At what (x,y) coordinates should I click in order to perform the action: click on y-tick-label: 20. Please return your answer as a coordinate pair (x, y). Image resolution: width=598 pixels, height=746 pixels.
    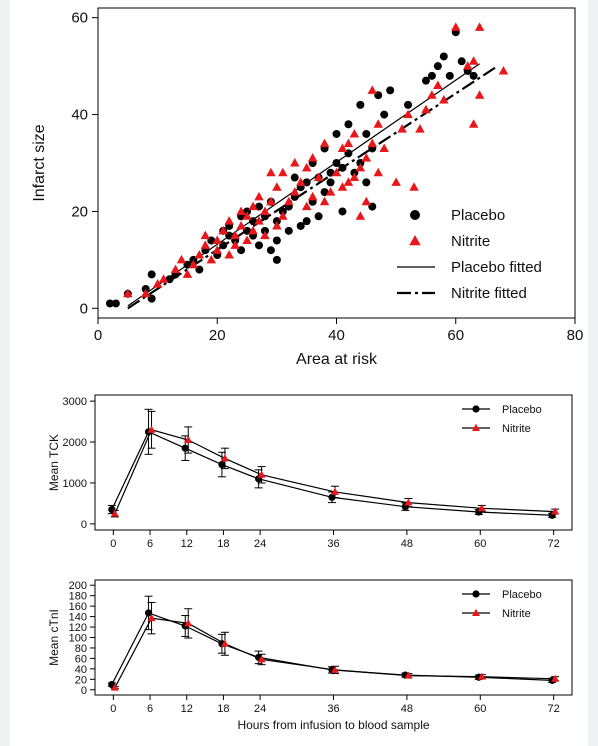
    Looking at the image, I should click on (81, 680).